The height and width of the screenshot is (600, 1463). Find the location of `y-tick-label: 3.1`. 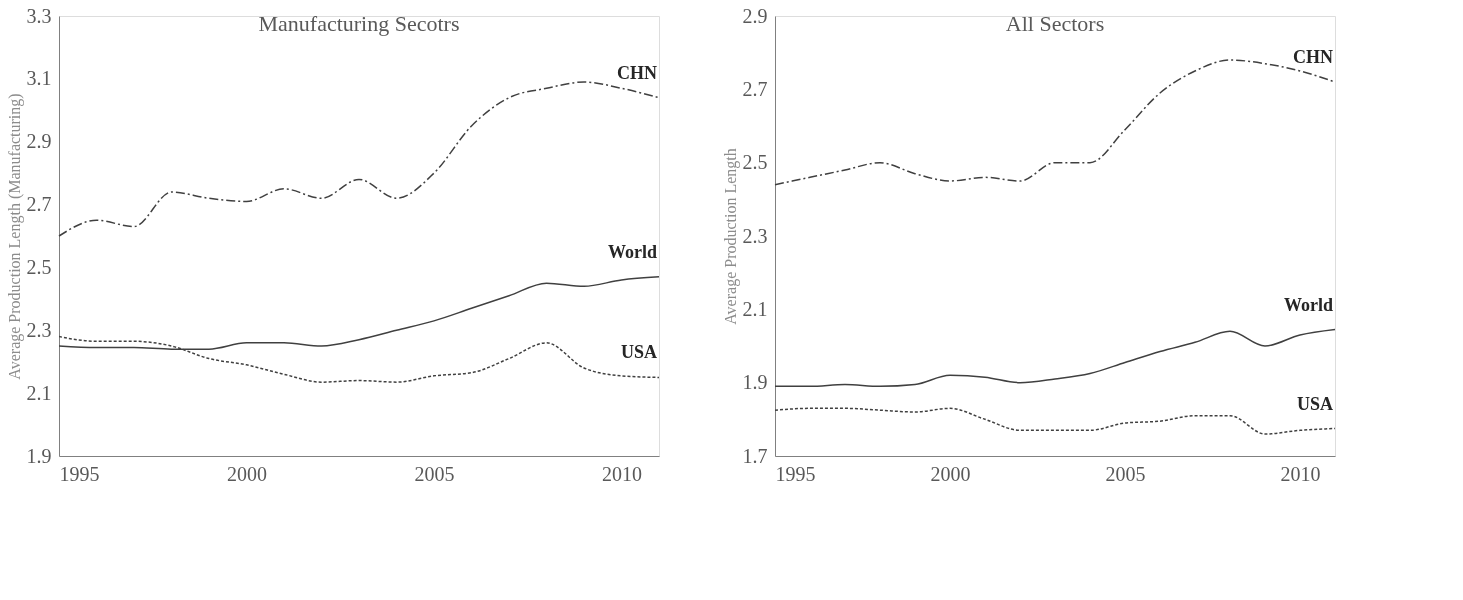

y-tick-label: 3.1 is located at coordinates (39, 78).